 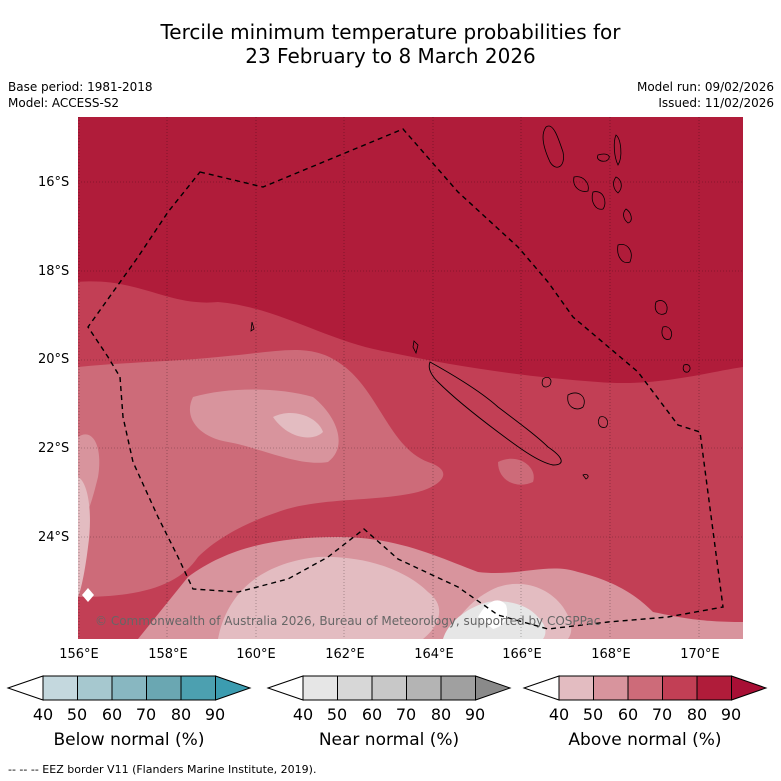 I want to click on below-tick-40: 40, so click(x=43, y=714).